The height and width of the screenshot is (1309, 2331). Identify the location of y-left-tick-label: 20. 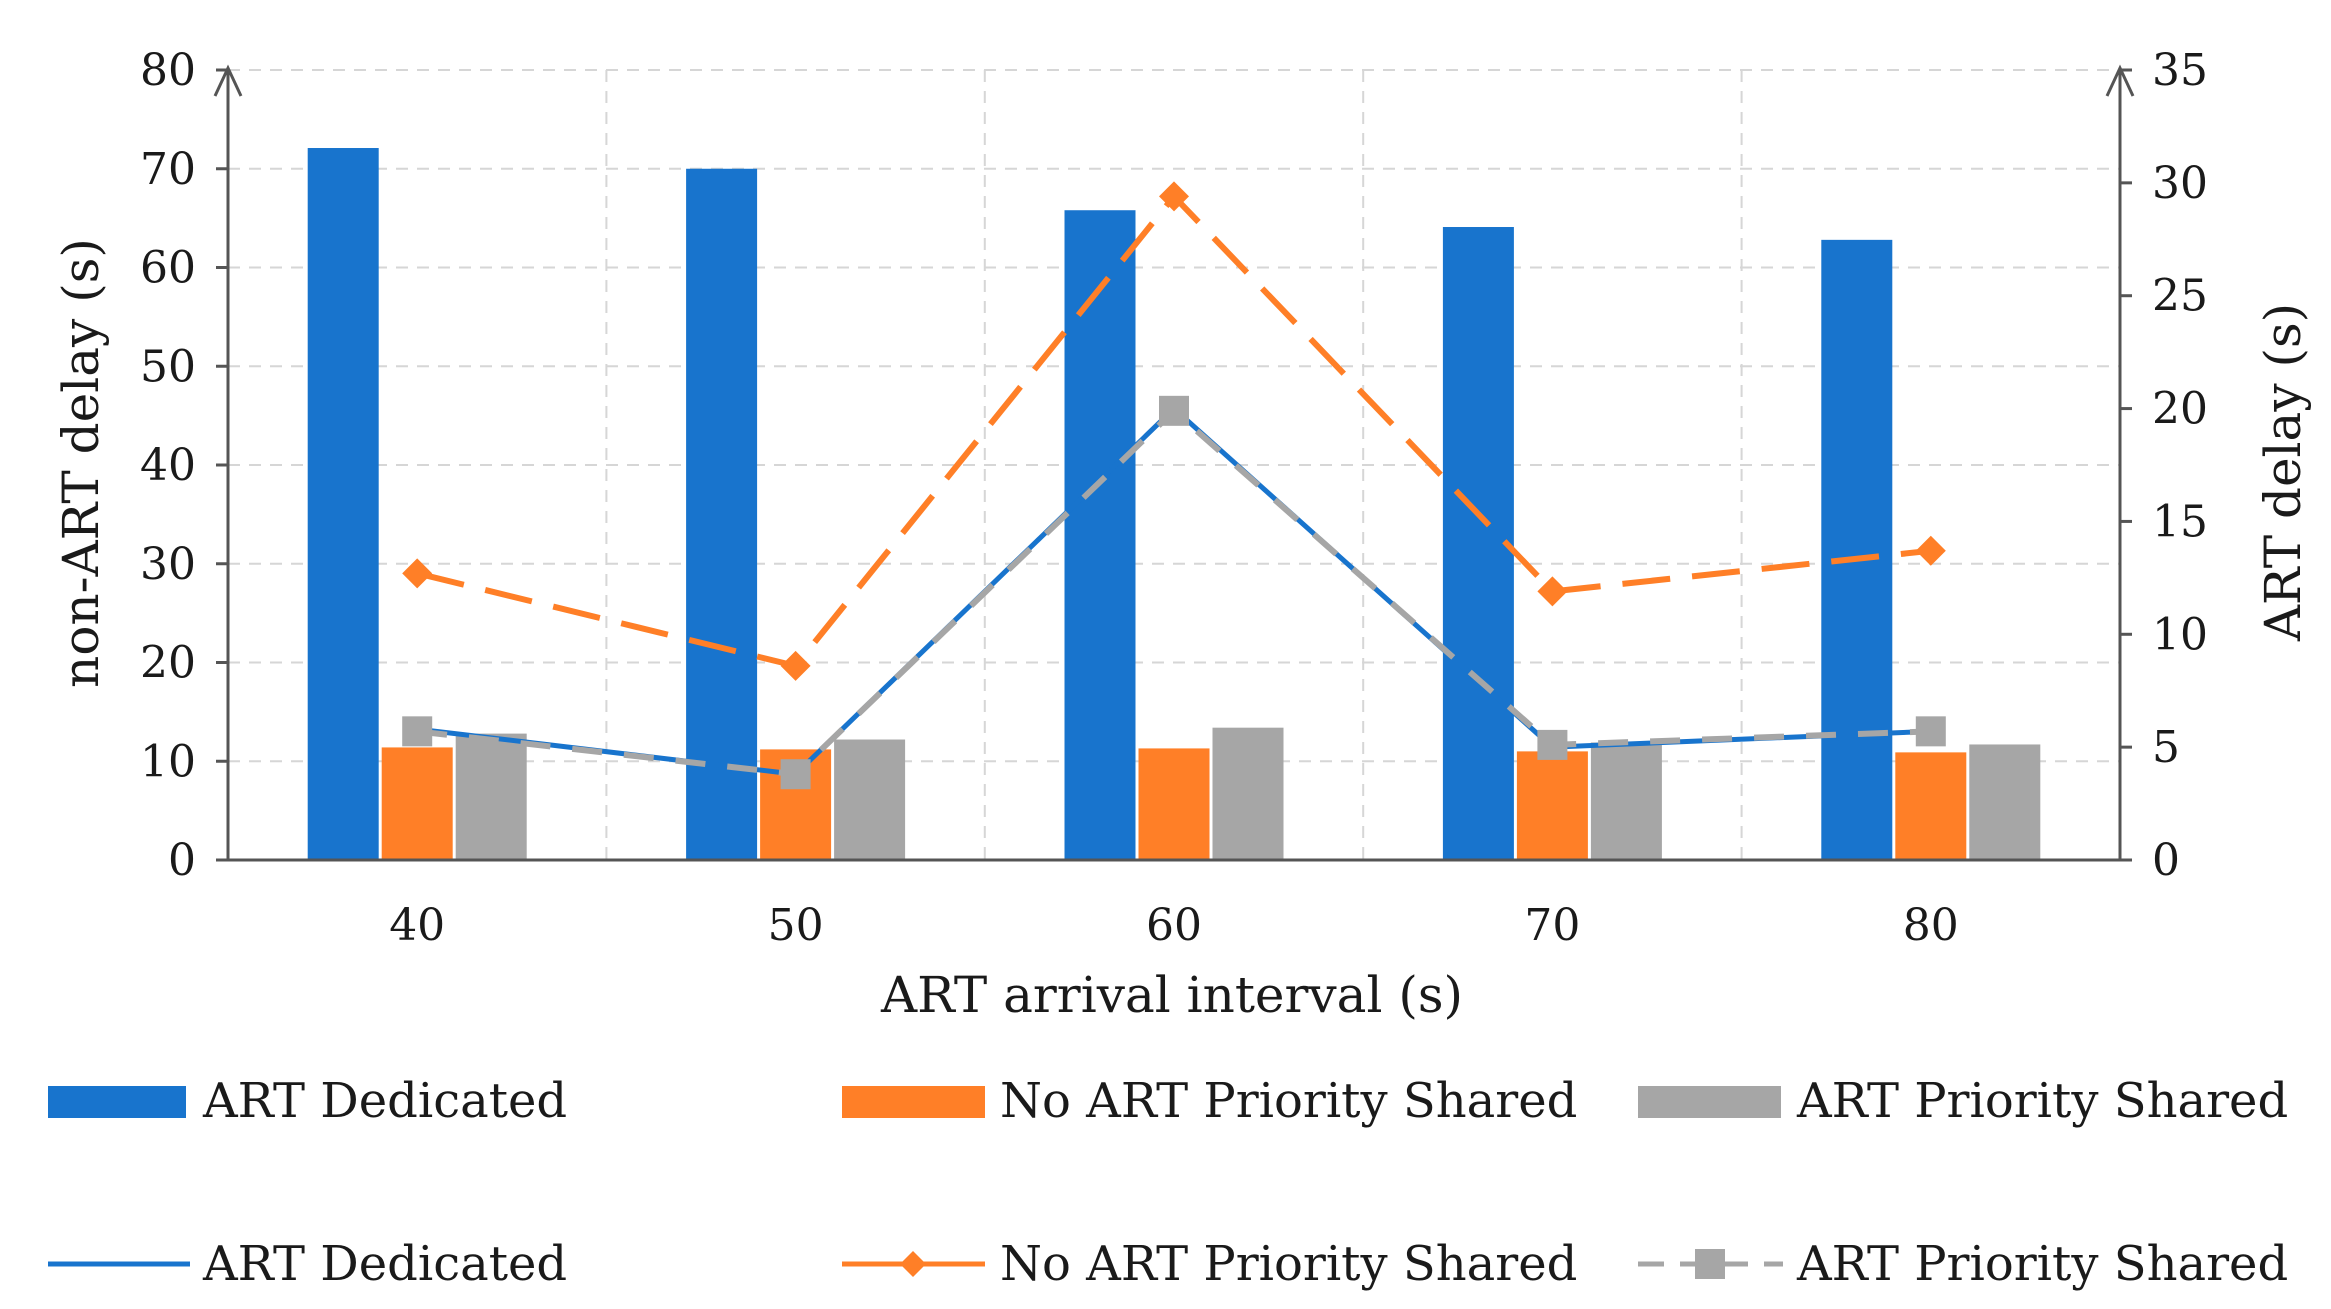
(168, 663).